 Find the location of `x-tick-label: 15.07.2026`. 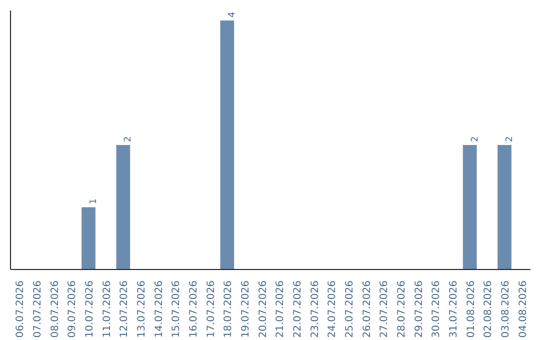

x-tick-label: 15.07.2026 is located at coordinates (176, 309).